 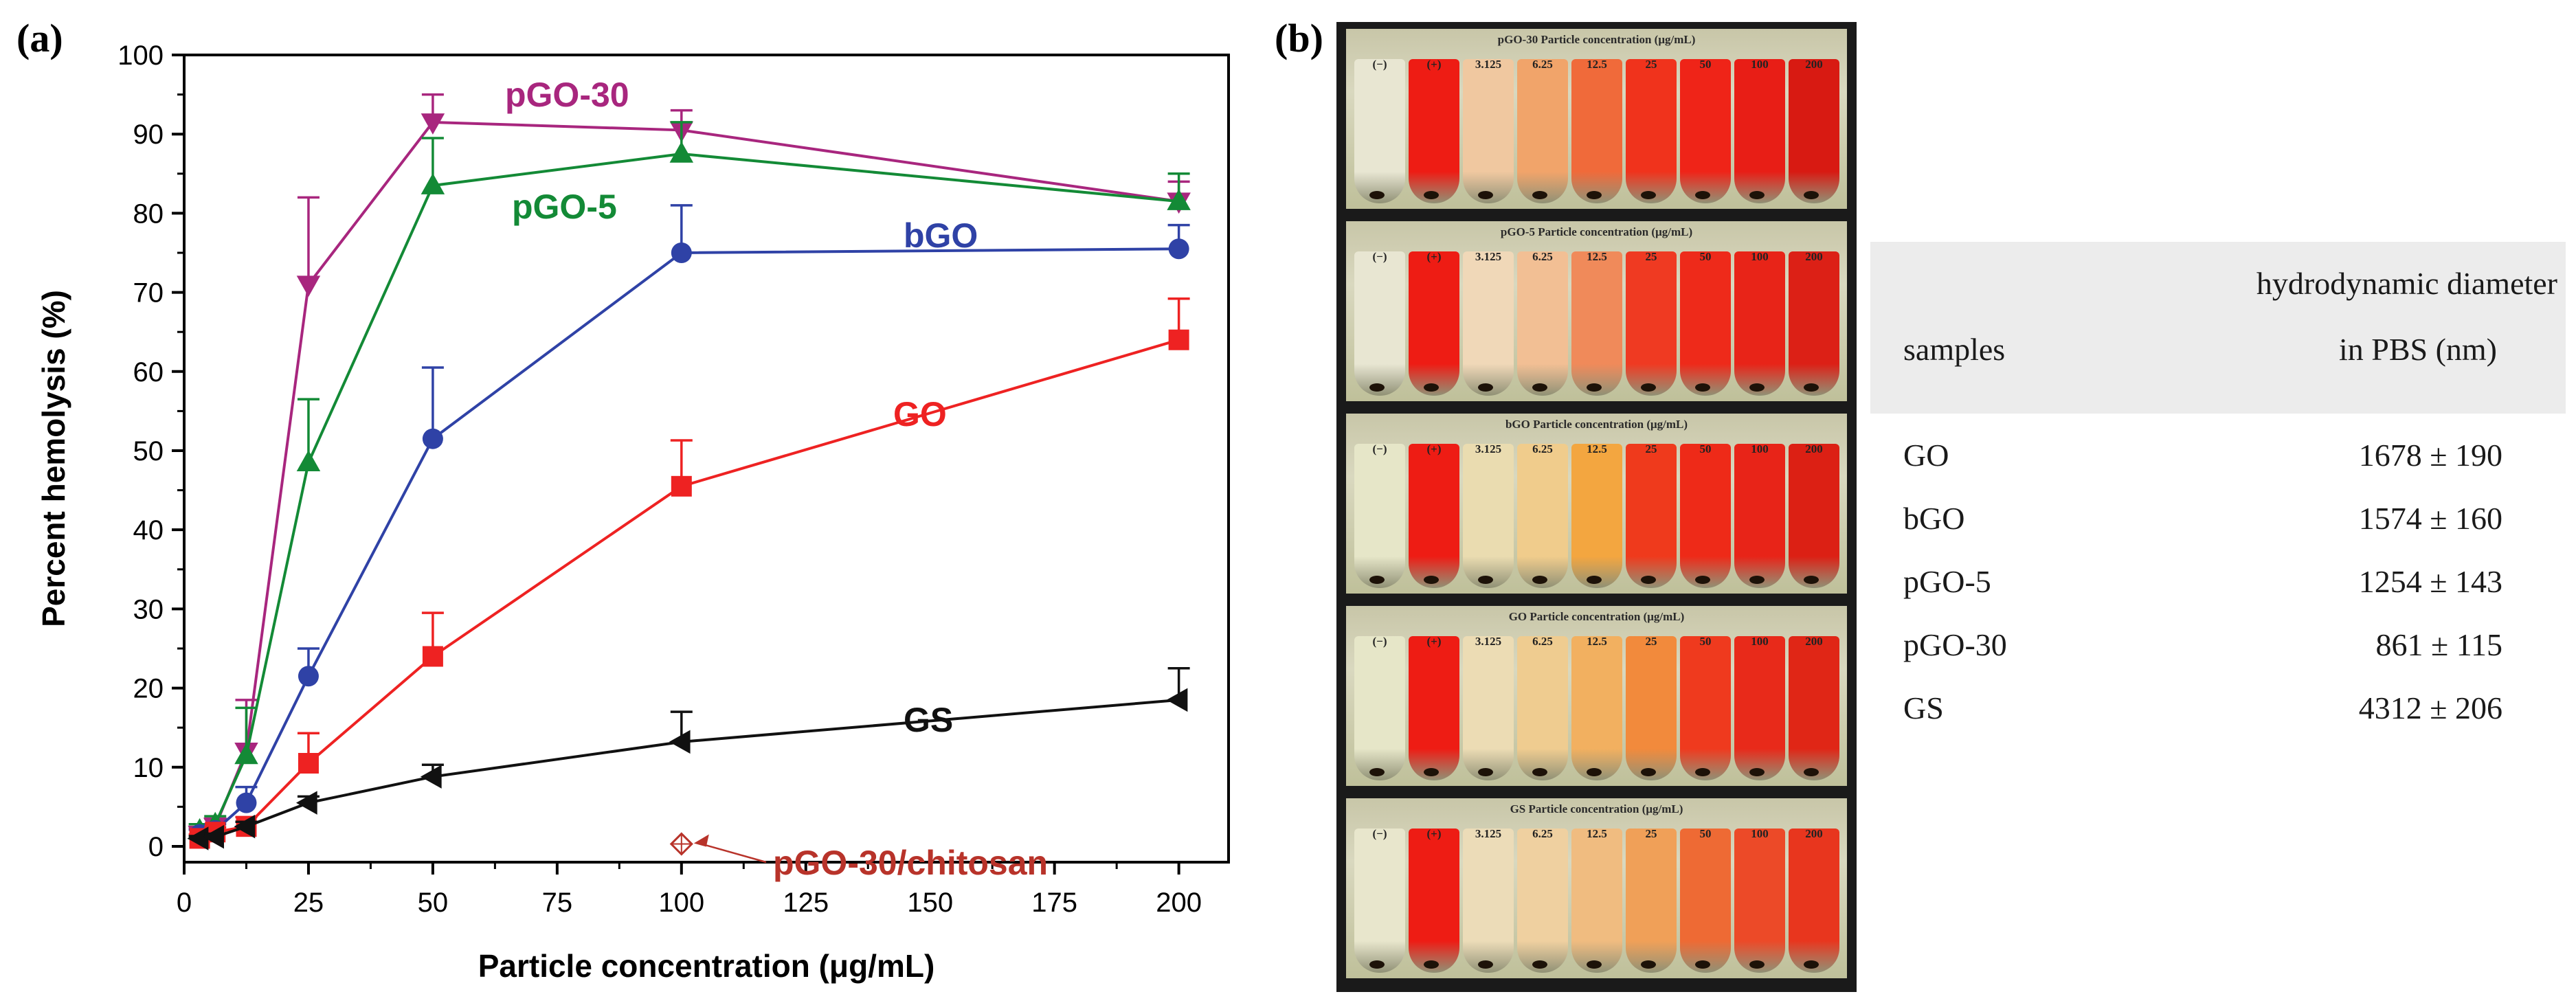 I want to click on annotation-label: GS, so click(x=928, y=720).